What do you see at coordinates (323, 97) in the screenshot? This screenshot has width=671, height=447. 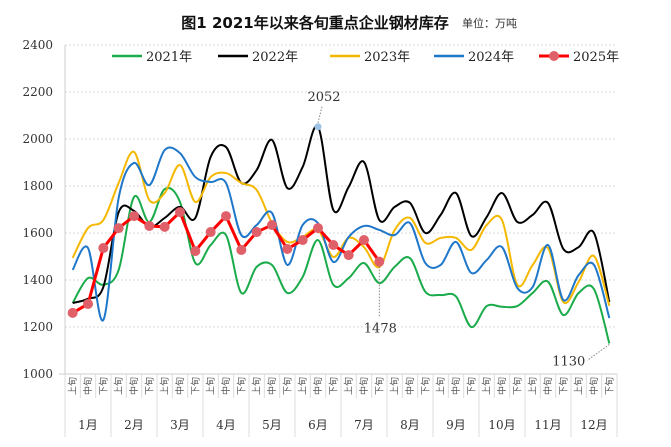 I see `annotation-label: 2052` at bounding box center [323, 97].